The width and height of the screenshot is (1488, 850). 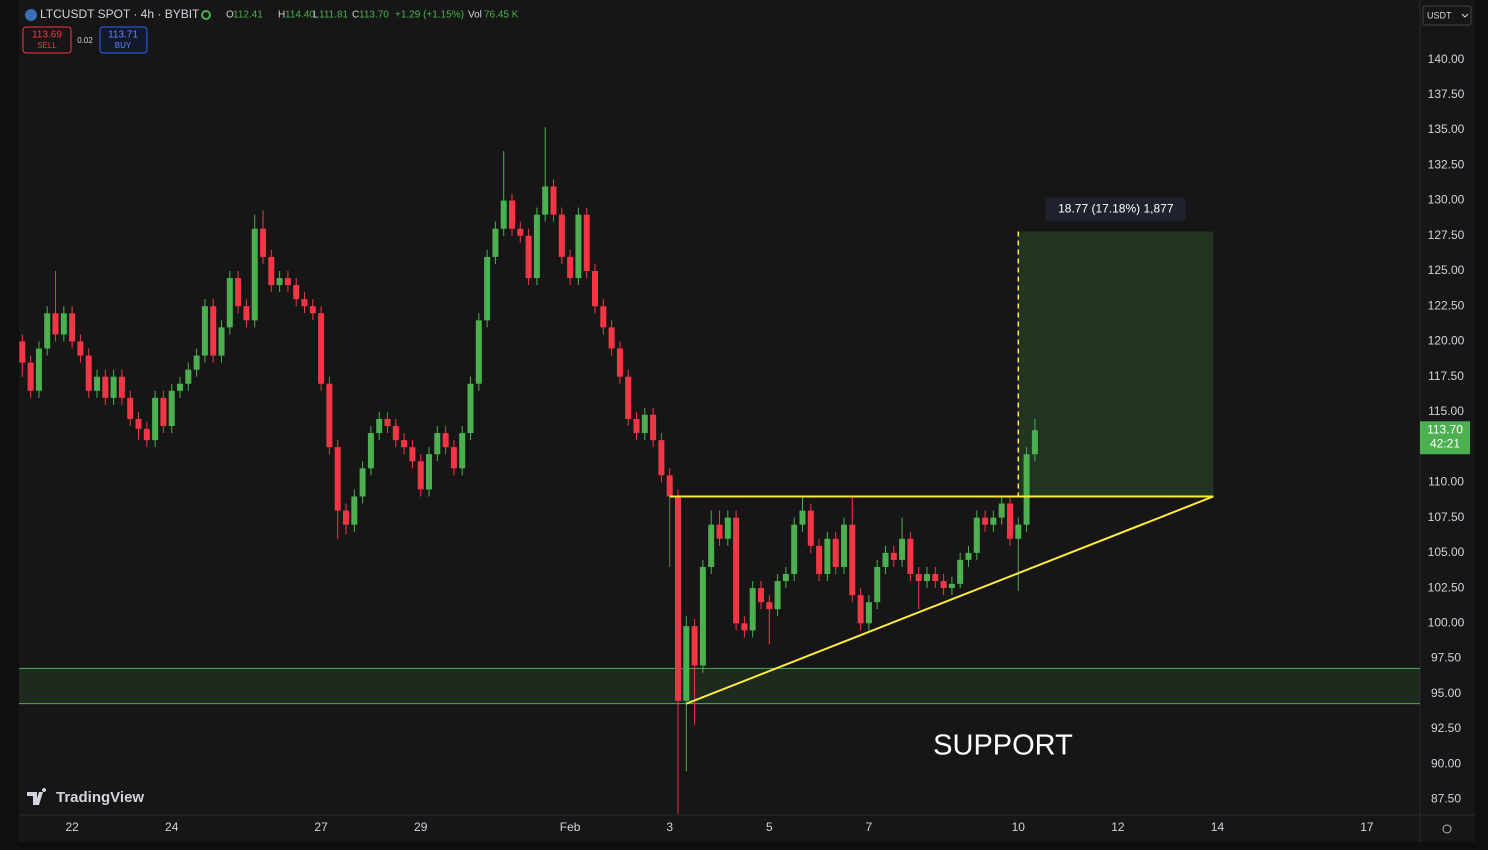 I want to click on dropdown-box, so click(x=1447, y=15).